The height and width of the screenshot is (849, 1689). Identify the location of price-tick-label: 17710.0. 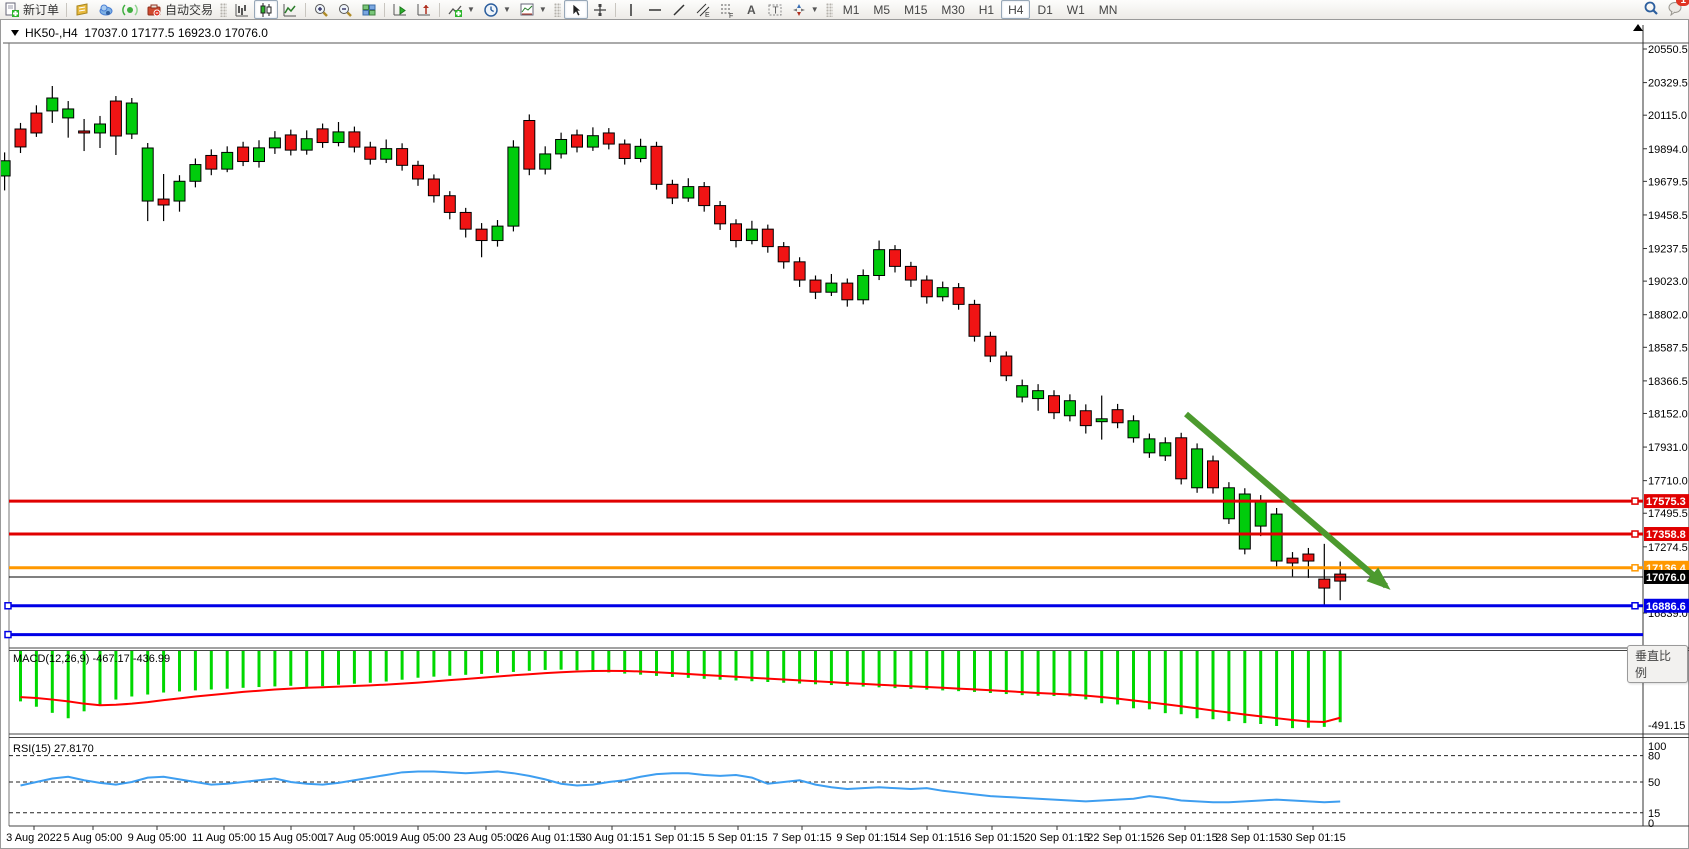
(1668, 482).